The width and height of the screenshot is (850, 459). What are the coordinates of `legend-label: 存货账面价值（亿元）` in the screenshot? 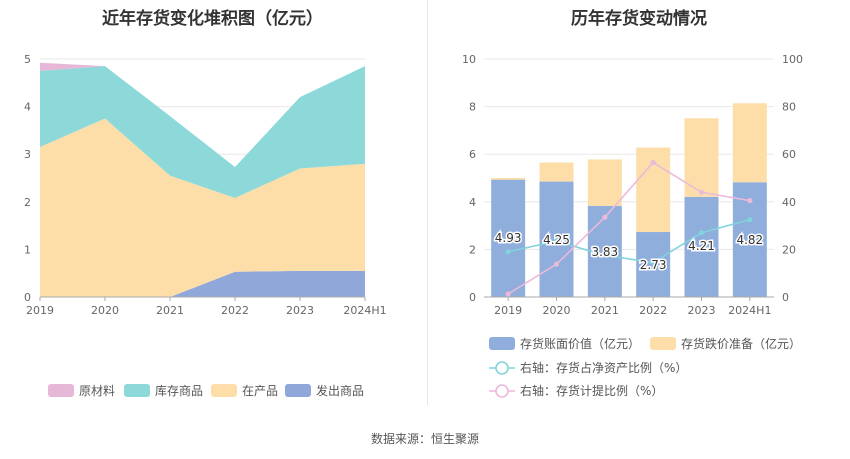 It's located at (580, 343).